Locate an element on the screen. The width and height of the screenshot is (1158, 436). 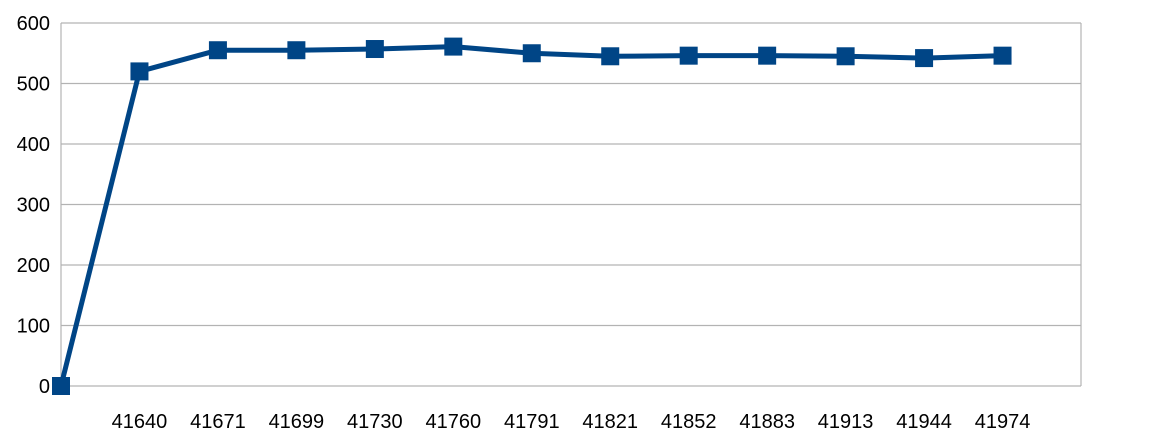
y-tick-label: 200 is located at coordinates (33, 266).